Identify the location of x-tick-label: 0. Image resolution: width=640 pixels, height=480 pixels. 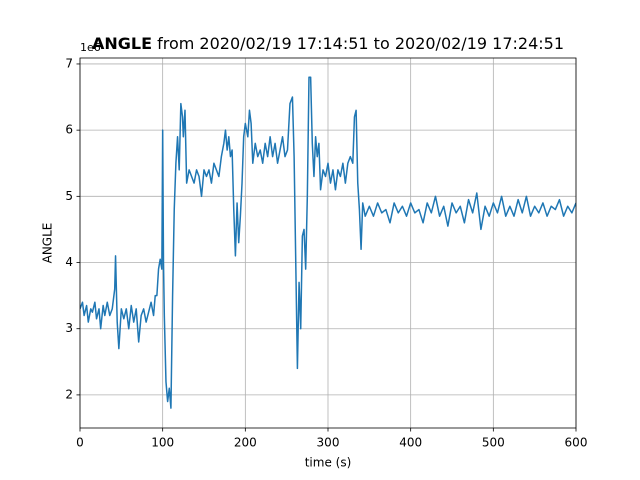
(80, 443).